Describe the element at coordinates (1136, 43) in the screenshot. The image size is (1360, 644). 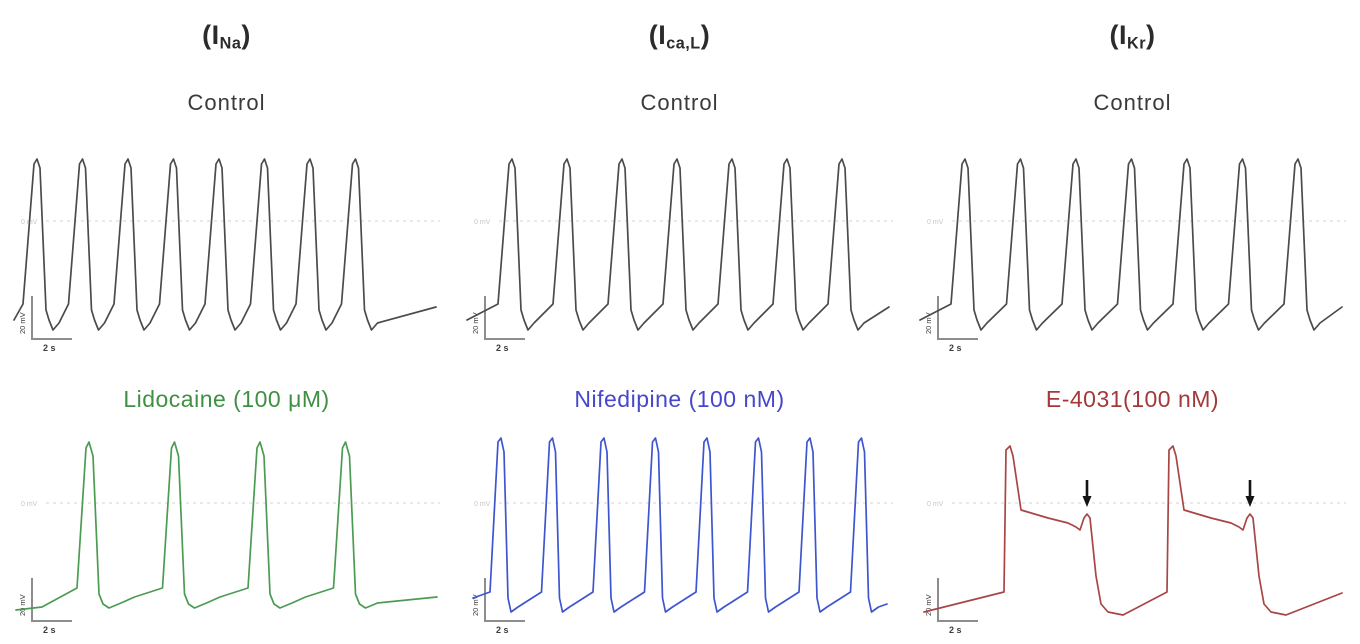
I see `current-subscript: Kr` at that location.